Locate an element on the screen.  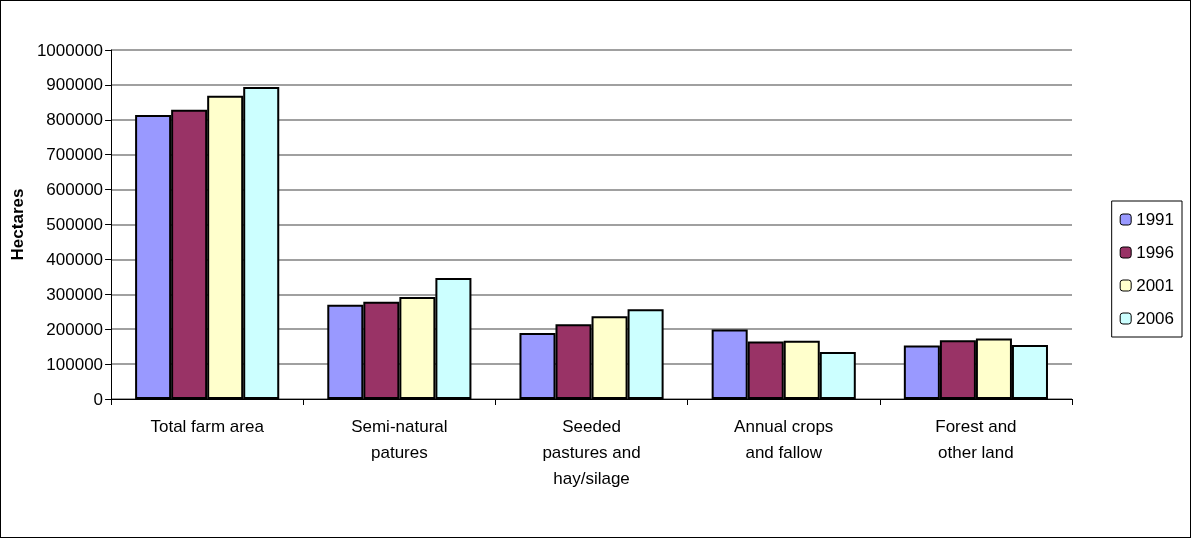
y-tick-label: 900000 is located at coordinates (75, 85).